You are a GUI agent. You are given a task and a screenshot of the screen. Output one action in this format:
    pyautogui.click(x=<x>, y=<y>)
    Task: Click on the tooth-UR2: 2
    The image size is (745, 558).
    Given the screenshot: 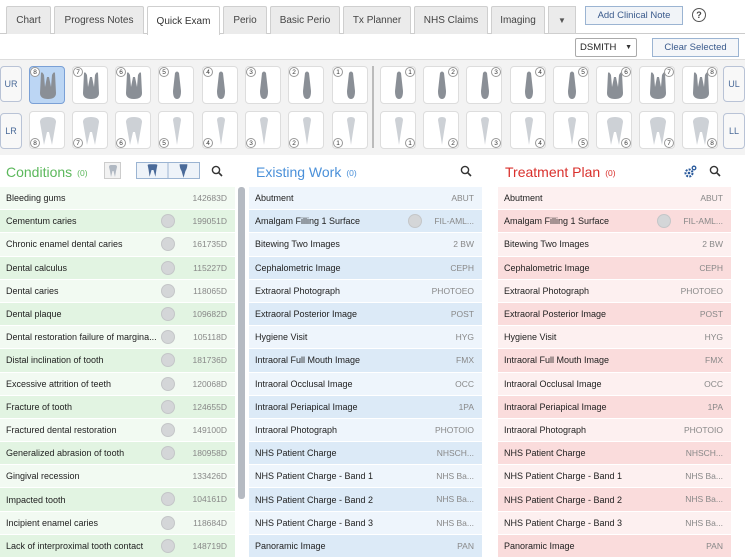 What is the action you would take?
    pyautogui.click(x=306, y=85)
    